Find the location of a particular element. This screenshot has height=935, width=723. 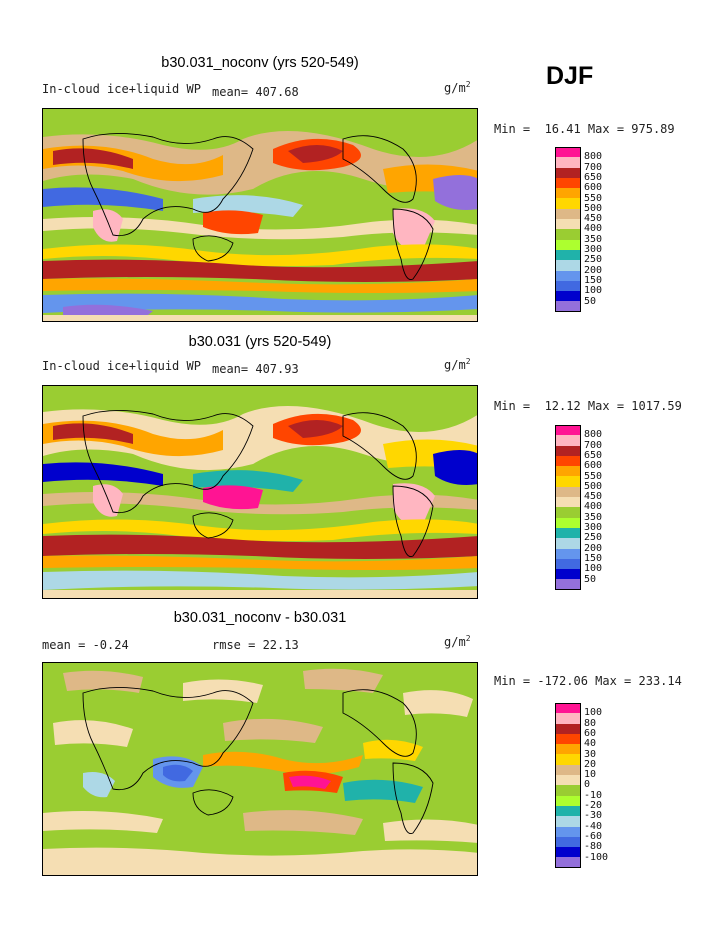

panel-1-field-label: In-cloud ice+liquid WP is located at coordinates (121, 89).